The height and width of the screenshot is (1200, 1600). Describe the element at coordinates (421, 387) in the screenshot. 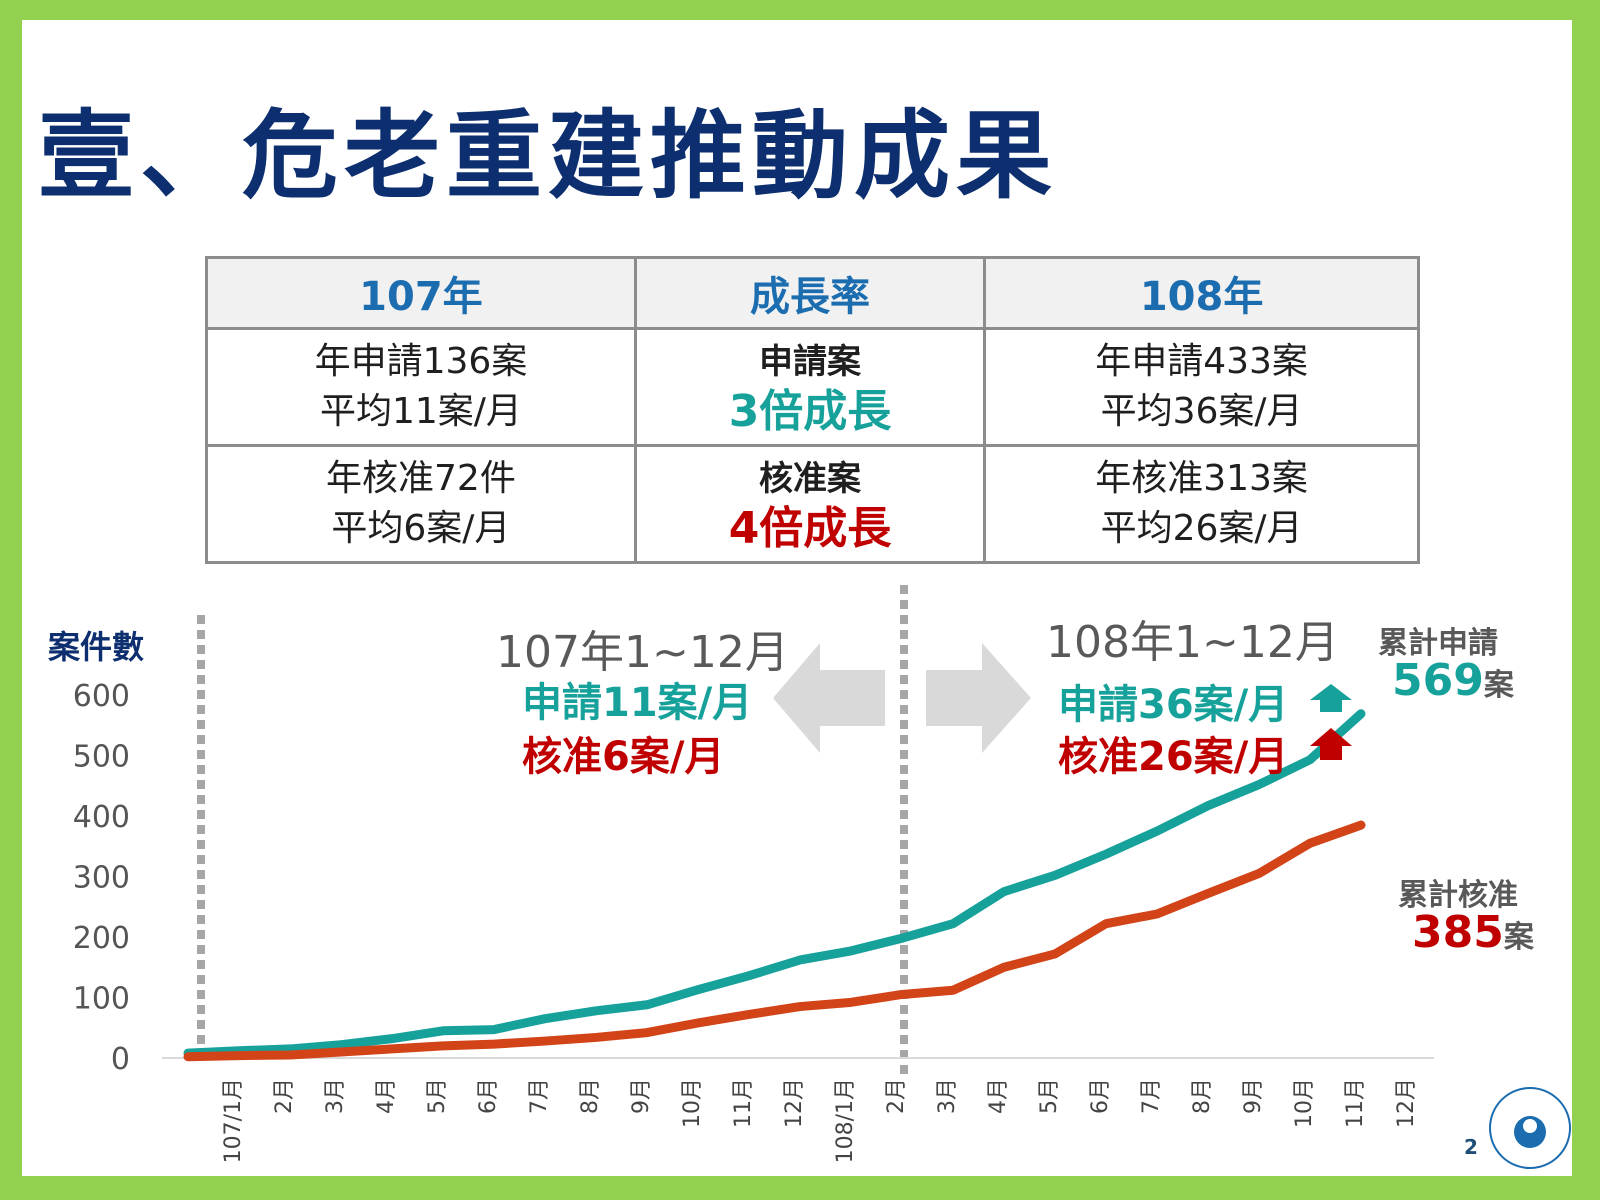

I see `cell-107-apply: 年申請136案 平均11案/月` at that location.